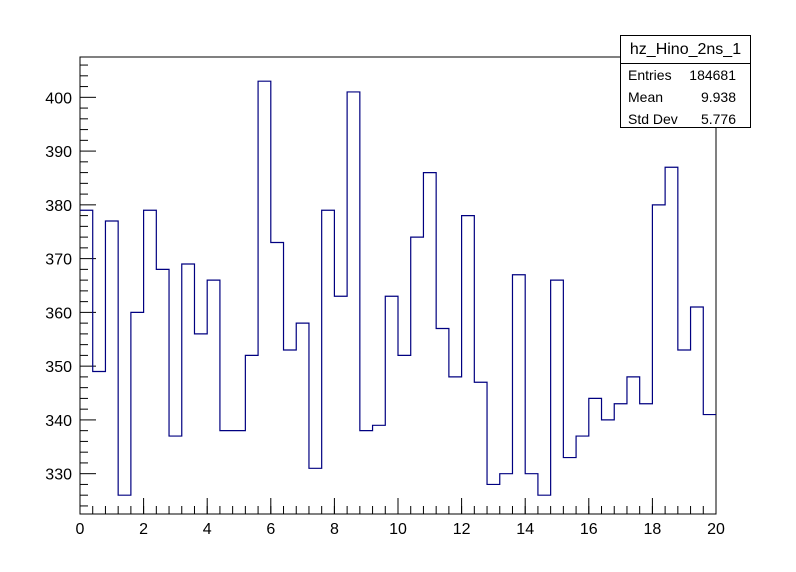 Image resolution: width=796 pixels, height=572 pixels. What do you see at coordinates (712, 75) in the screenshot?
I see `stats-value: 184681` at bounding box center [712, 75].